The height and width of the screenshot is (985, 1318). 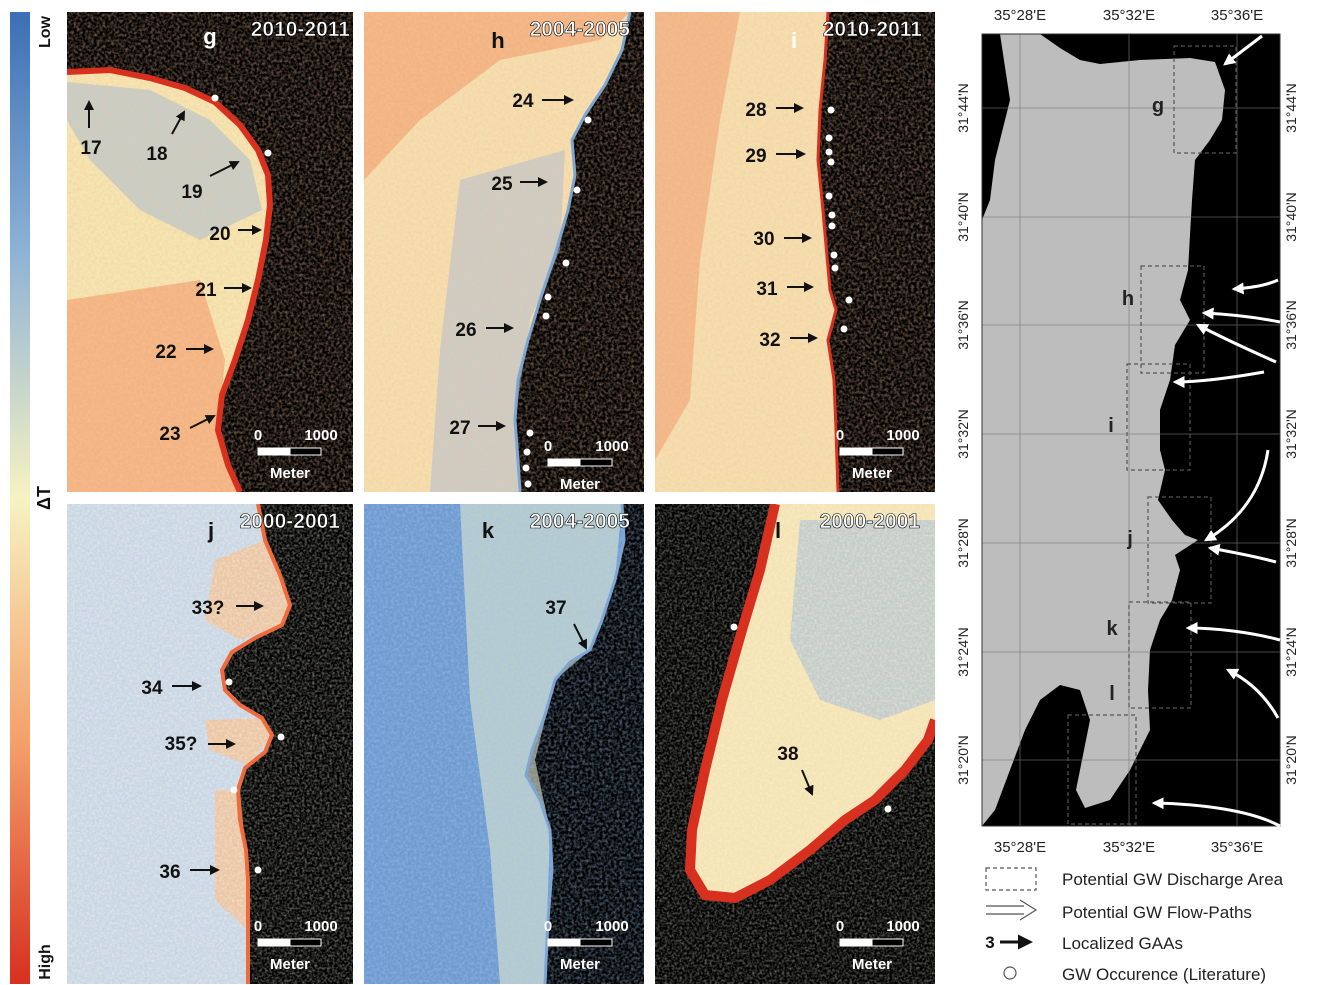 I want to click on panel-k-scalebar: 0 1000 Meter, so click(x=586, y=945).